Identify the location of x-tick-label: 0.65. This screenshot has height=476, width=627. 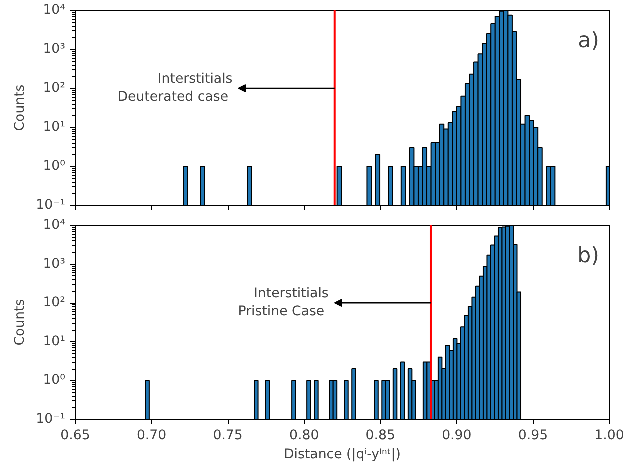
(75, 436).